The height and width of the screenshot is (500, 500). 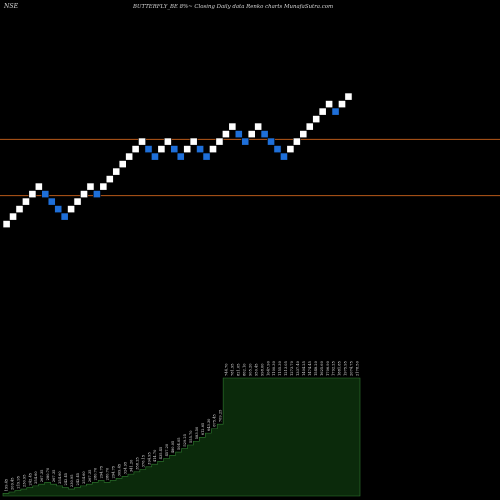 What do you see at coordinates (227, 369) in the screenshot?
I see `price-label: 744.70` at bounding box center [227, 369].